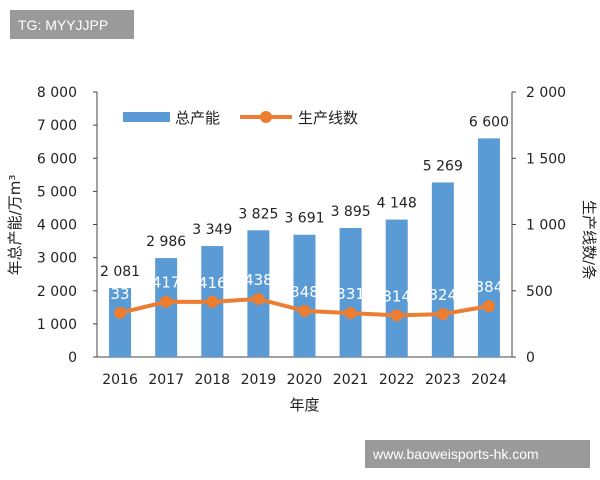  Describe the element at coordinates (57, 325) in the screenshot. I see `left-tick-label: 1 000` at that location.